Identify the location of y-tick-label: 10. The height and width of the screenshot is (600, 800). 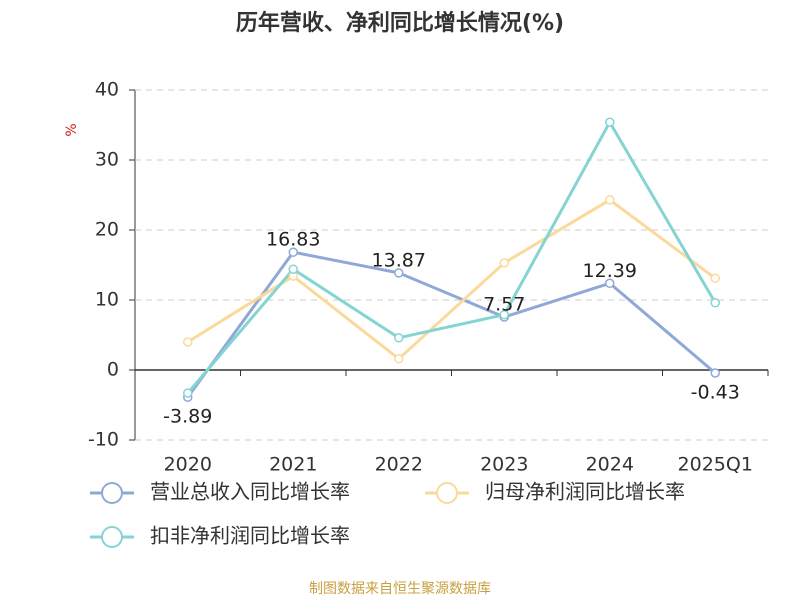
(107, 300).